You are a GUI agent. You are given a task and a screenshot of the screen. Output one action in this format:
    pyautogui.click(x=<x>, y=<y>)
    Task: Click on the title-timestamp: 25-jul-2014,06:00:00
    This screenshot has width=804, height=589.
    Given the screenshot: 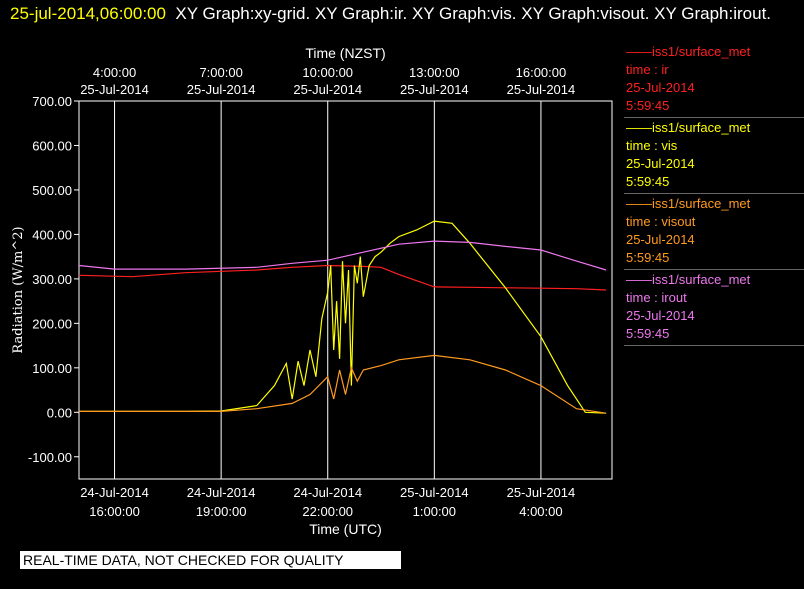 What is the action you would take?
    pyautogui.click(x=88, y=13)
    